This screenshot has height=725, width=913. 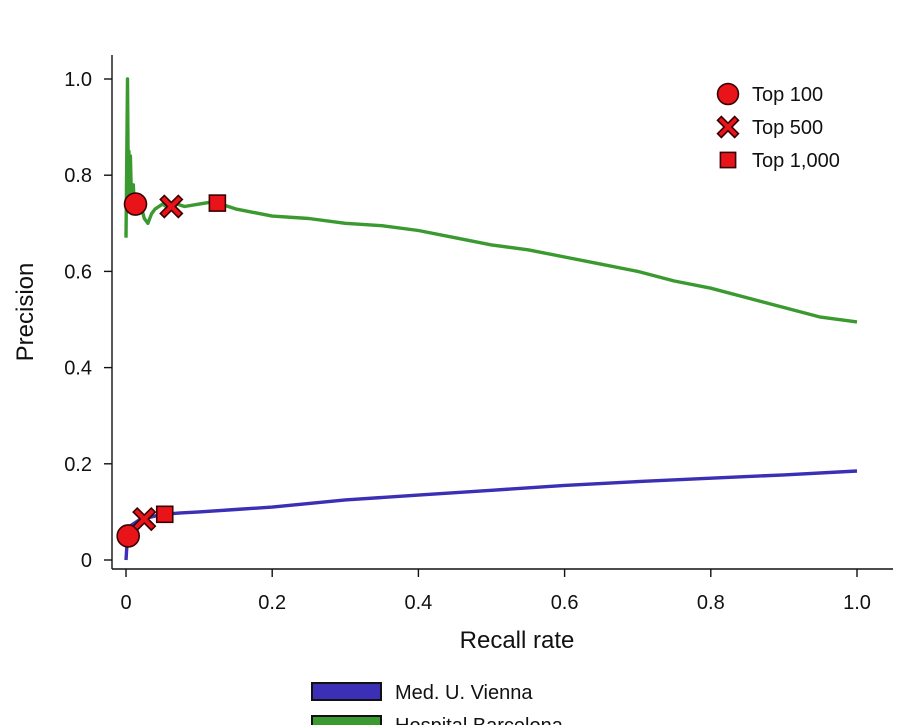 I want to click on marker-legend-label: Top 500, so click(x=787, y=128).